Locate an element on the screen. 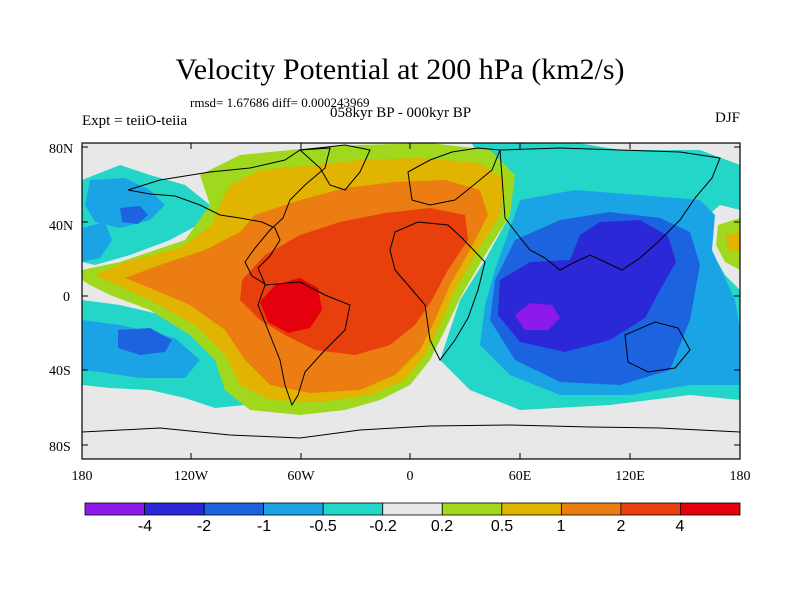 The height and width of the screenshot is (600, 800). lat-tick-label: 40S is located at coordinates (60, 371).